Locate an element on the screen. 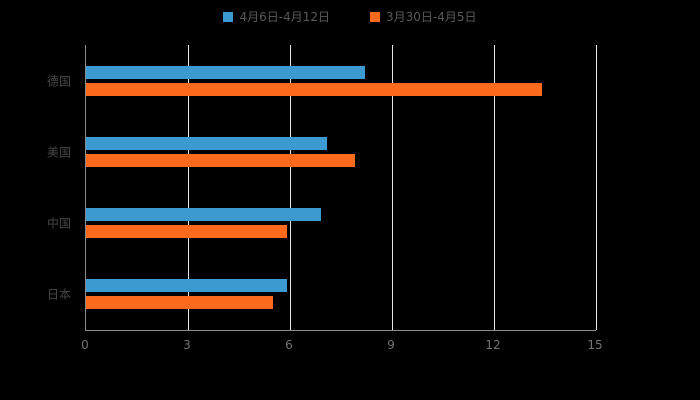 The height and width of the screenshot is (400, 700). x-tick-label: 3 is located at coordinates (187, 345).